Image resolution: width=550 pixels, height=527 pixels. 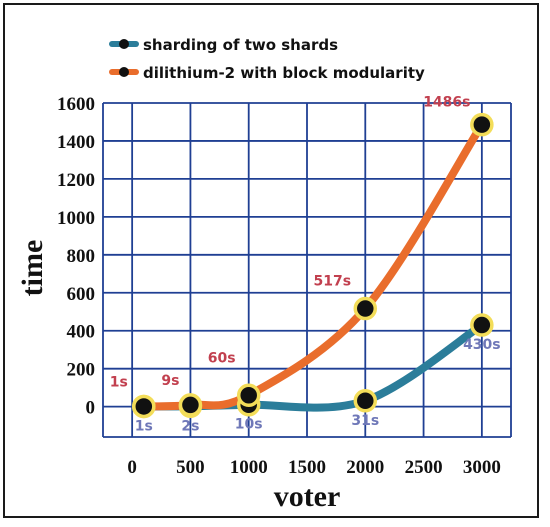 What do you see at coordinates (333, 282) in the screenshot?
I see `data-label: 517s` at bounding box center [333, 282].